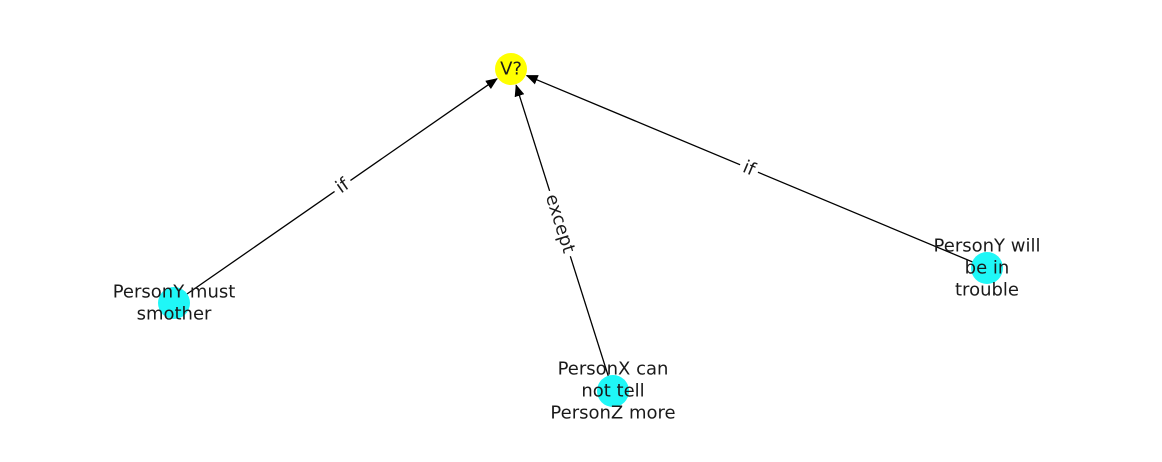 This screenshot has height=462, width=1162. I want to click on node-label-line: PersonX can, so click(613, 369).